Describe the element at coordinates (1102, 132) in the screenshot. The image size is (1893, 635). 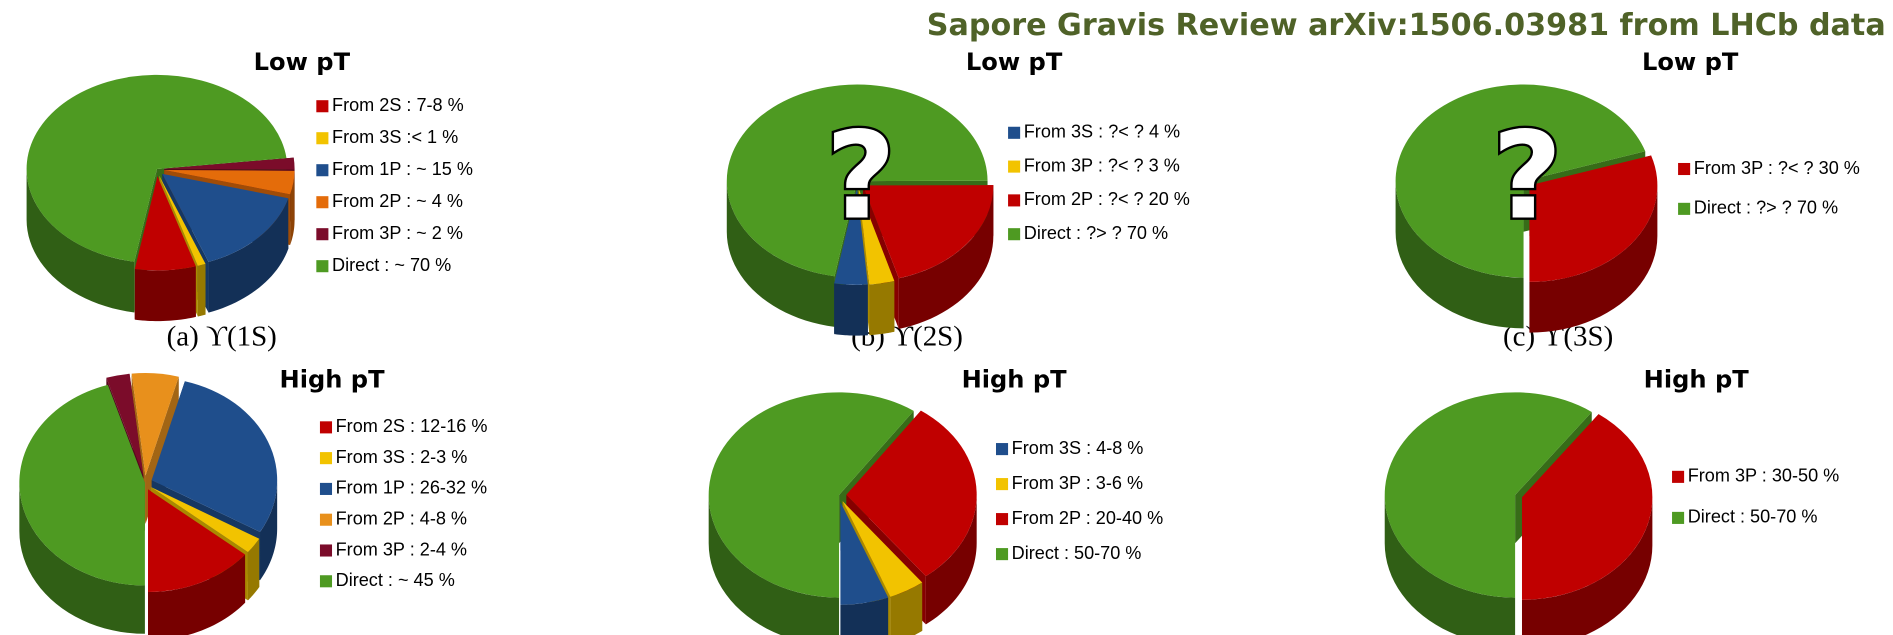
I see `legend-label: From 3S : ?< ? 4 %` at that location.